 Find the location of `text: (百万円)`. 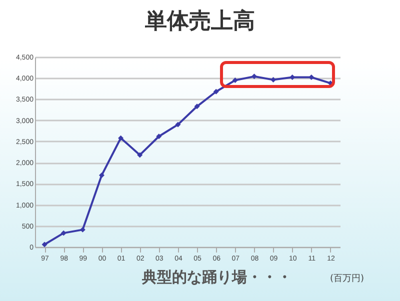

text: (百万円) is located at coordinates (347, 279).